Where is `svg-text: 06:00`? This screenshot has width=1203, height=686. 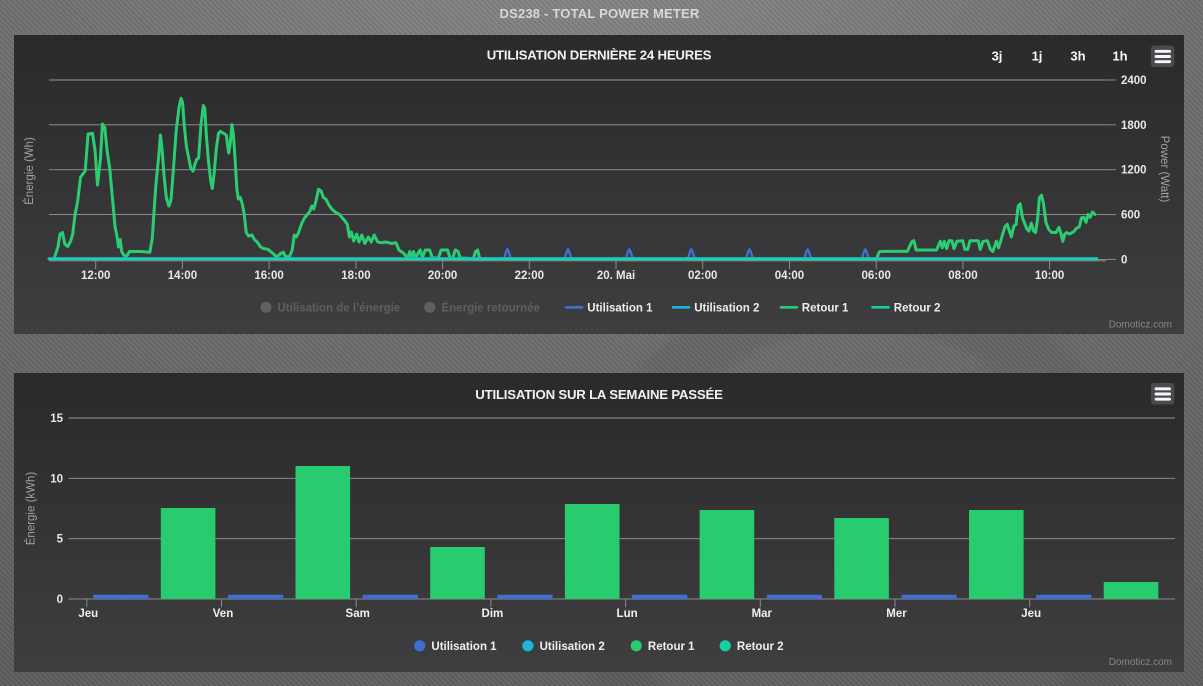 svg-text: 06:00 is located at coordinates (875, 276).